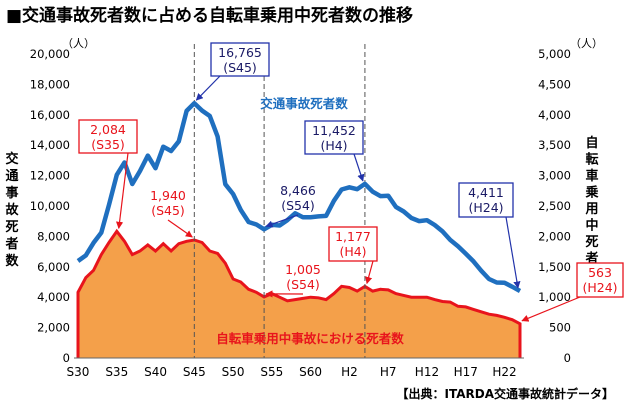 The height and width of the screenshot is (405, 630). What do you see at coordinates (53, 267) in the screenshot?
I see `left-tick-label: 6,000` at bounding box center [53, 267].